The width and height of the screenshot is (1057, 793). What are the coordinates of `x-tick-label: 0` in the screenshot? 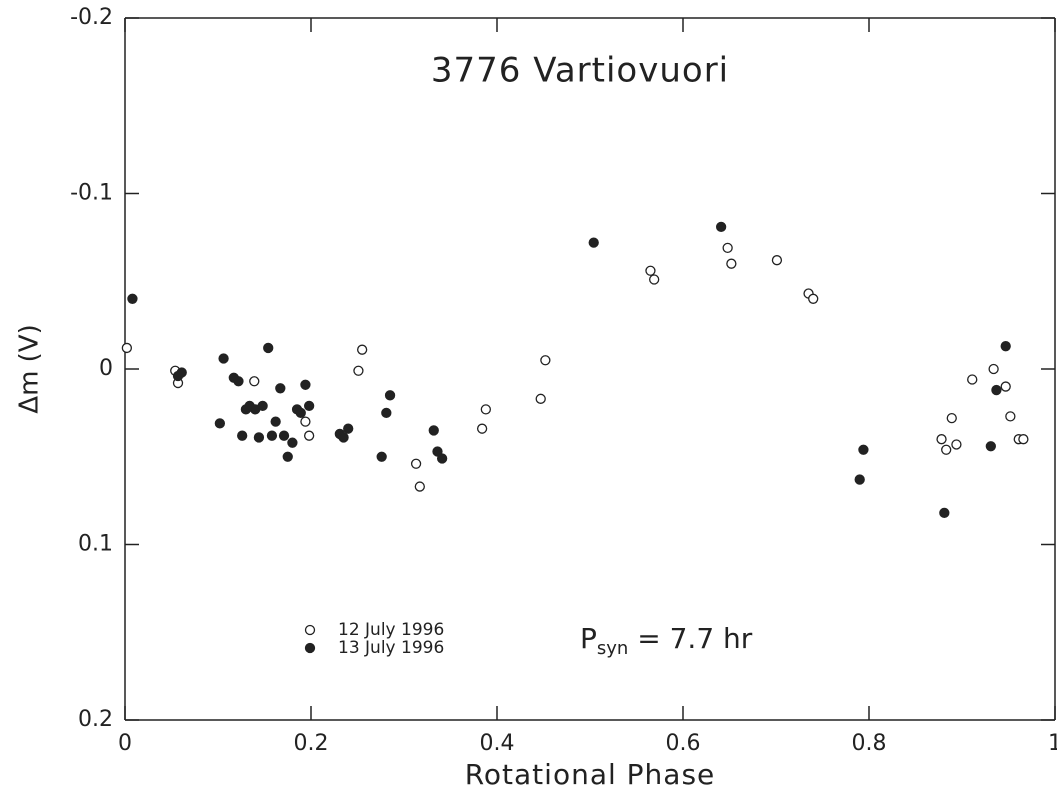 It's located at (125, 743).